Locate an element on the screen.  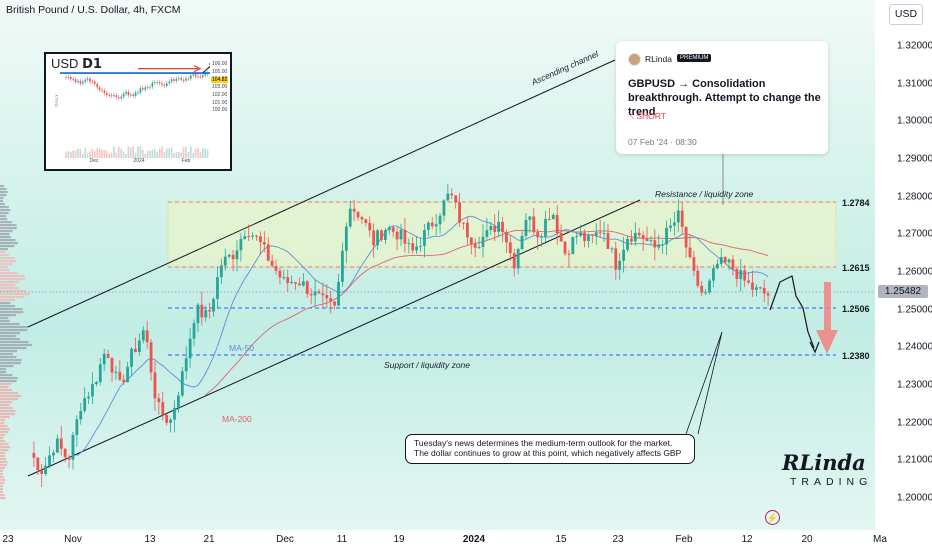
ma50-label: MA-50 is located at coordinates (242, 348).